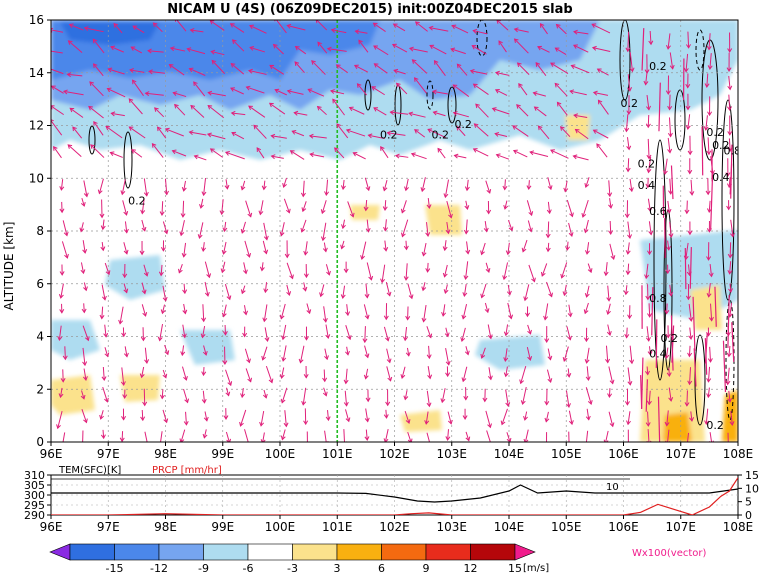  I want to click on x-tick-label: 104E, so click(509, 454).